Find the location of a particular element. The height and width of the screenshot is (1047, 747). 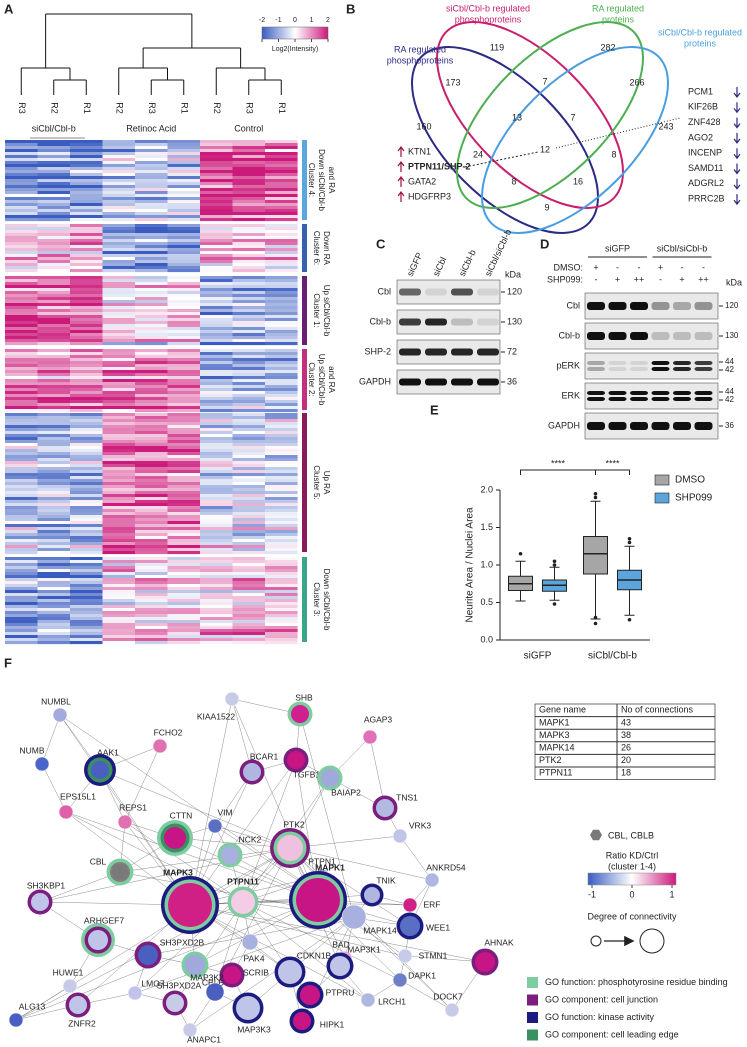

network-node: HUWE1 is located at coordinates (68, 980).